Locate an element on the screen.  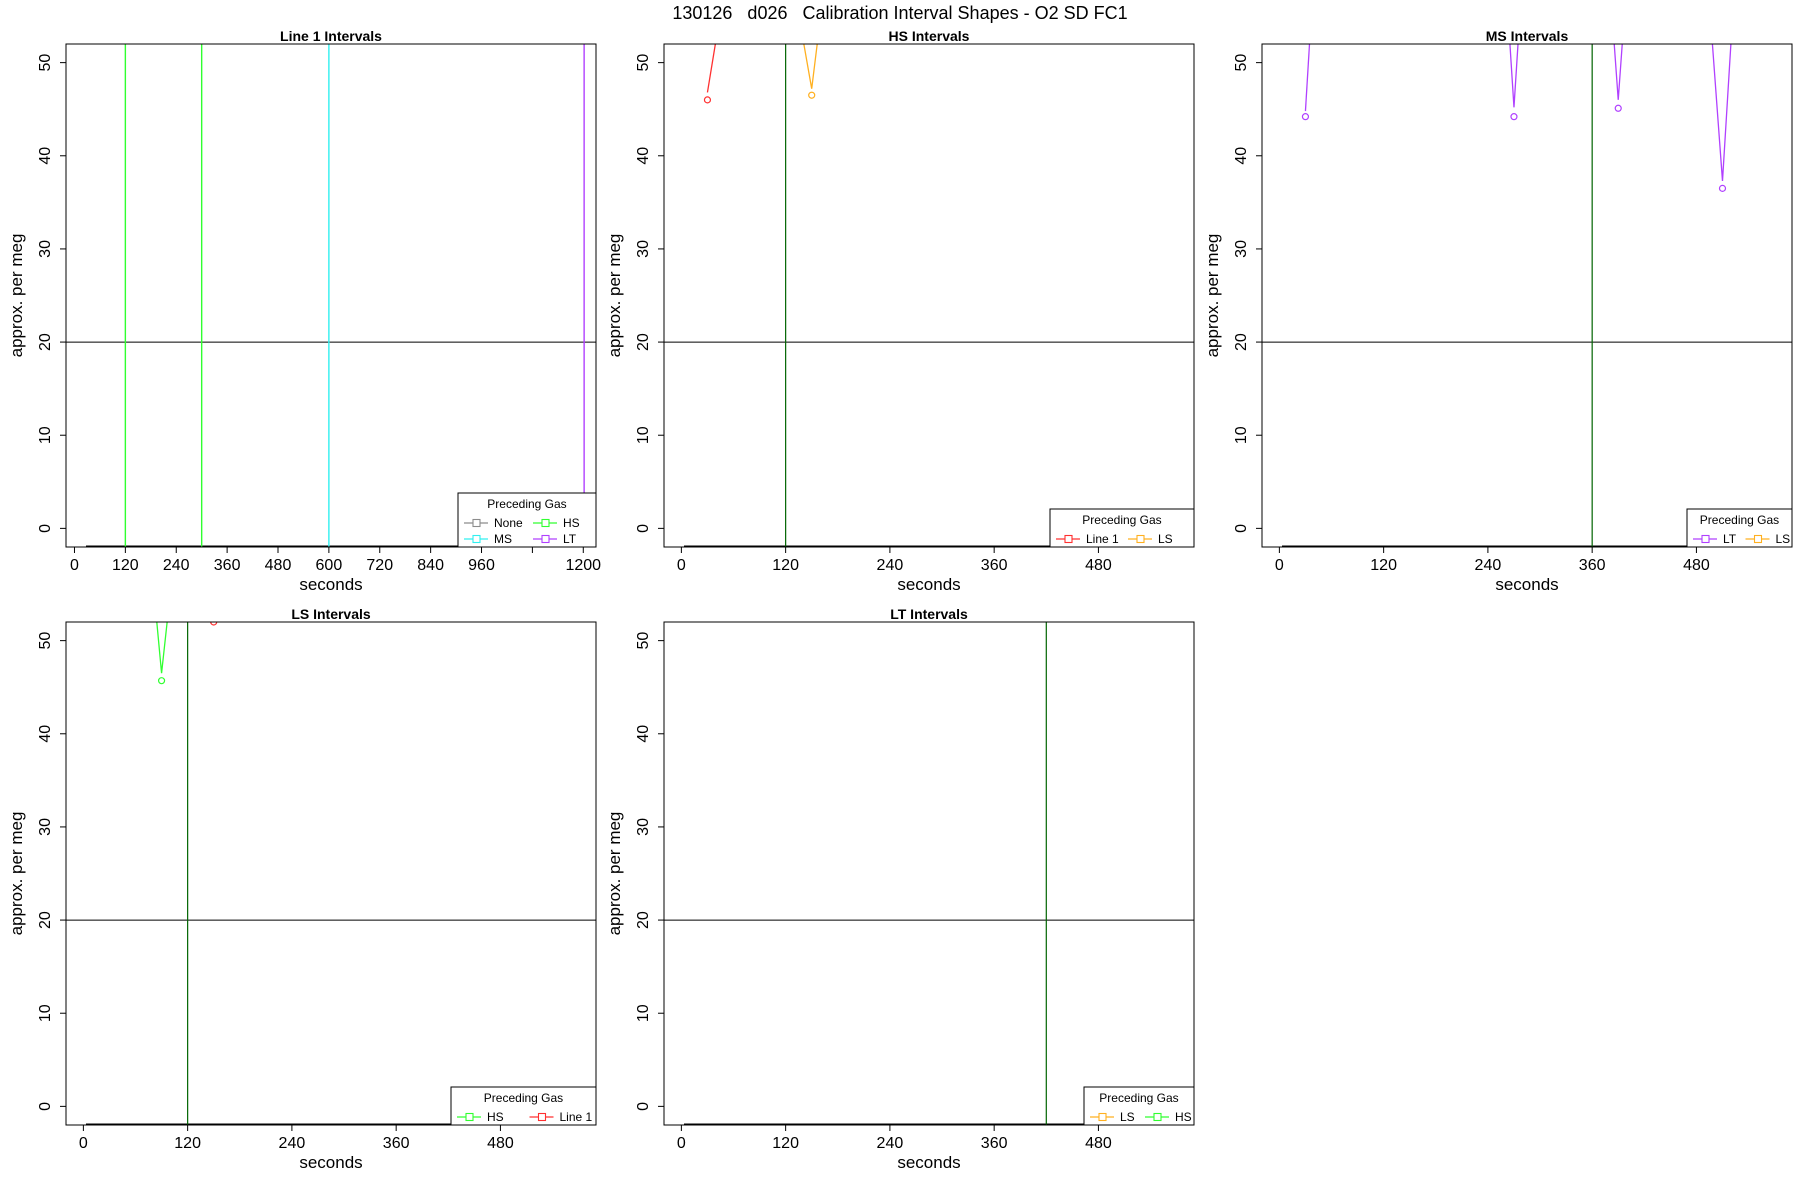
legend: Preceding Gas None HS MS LT is located at coordinates (527, 520).